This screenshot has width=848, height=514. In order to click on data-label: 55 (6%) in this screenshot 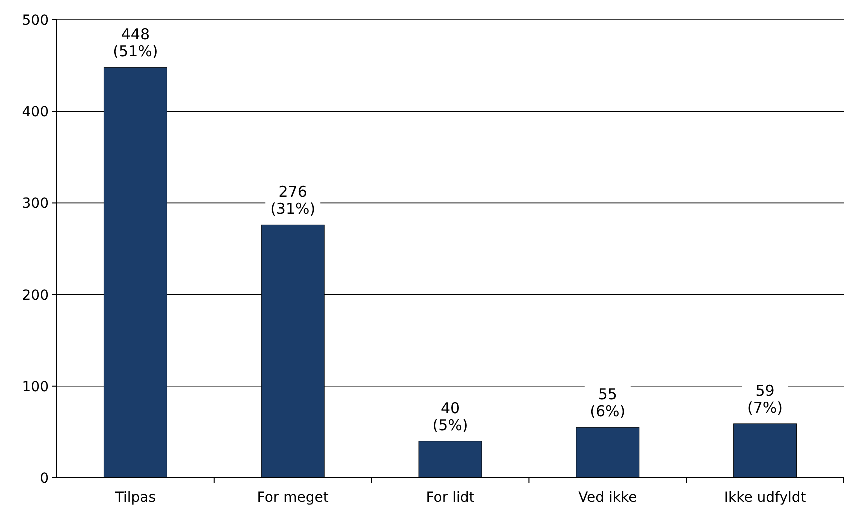, I will do `click(608, 403)`.